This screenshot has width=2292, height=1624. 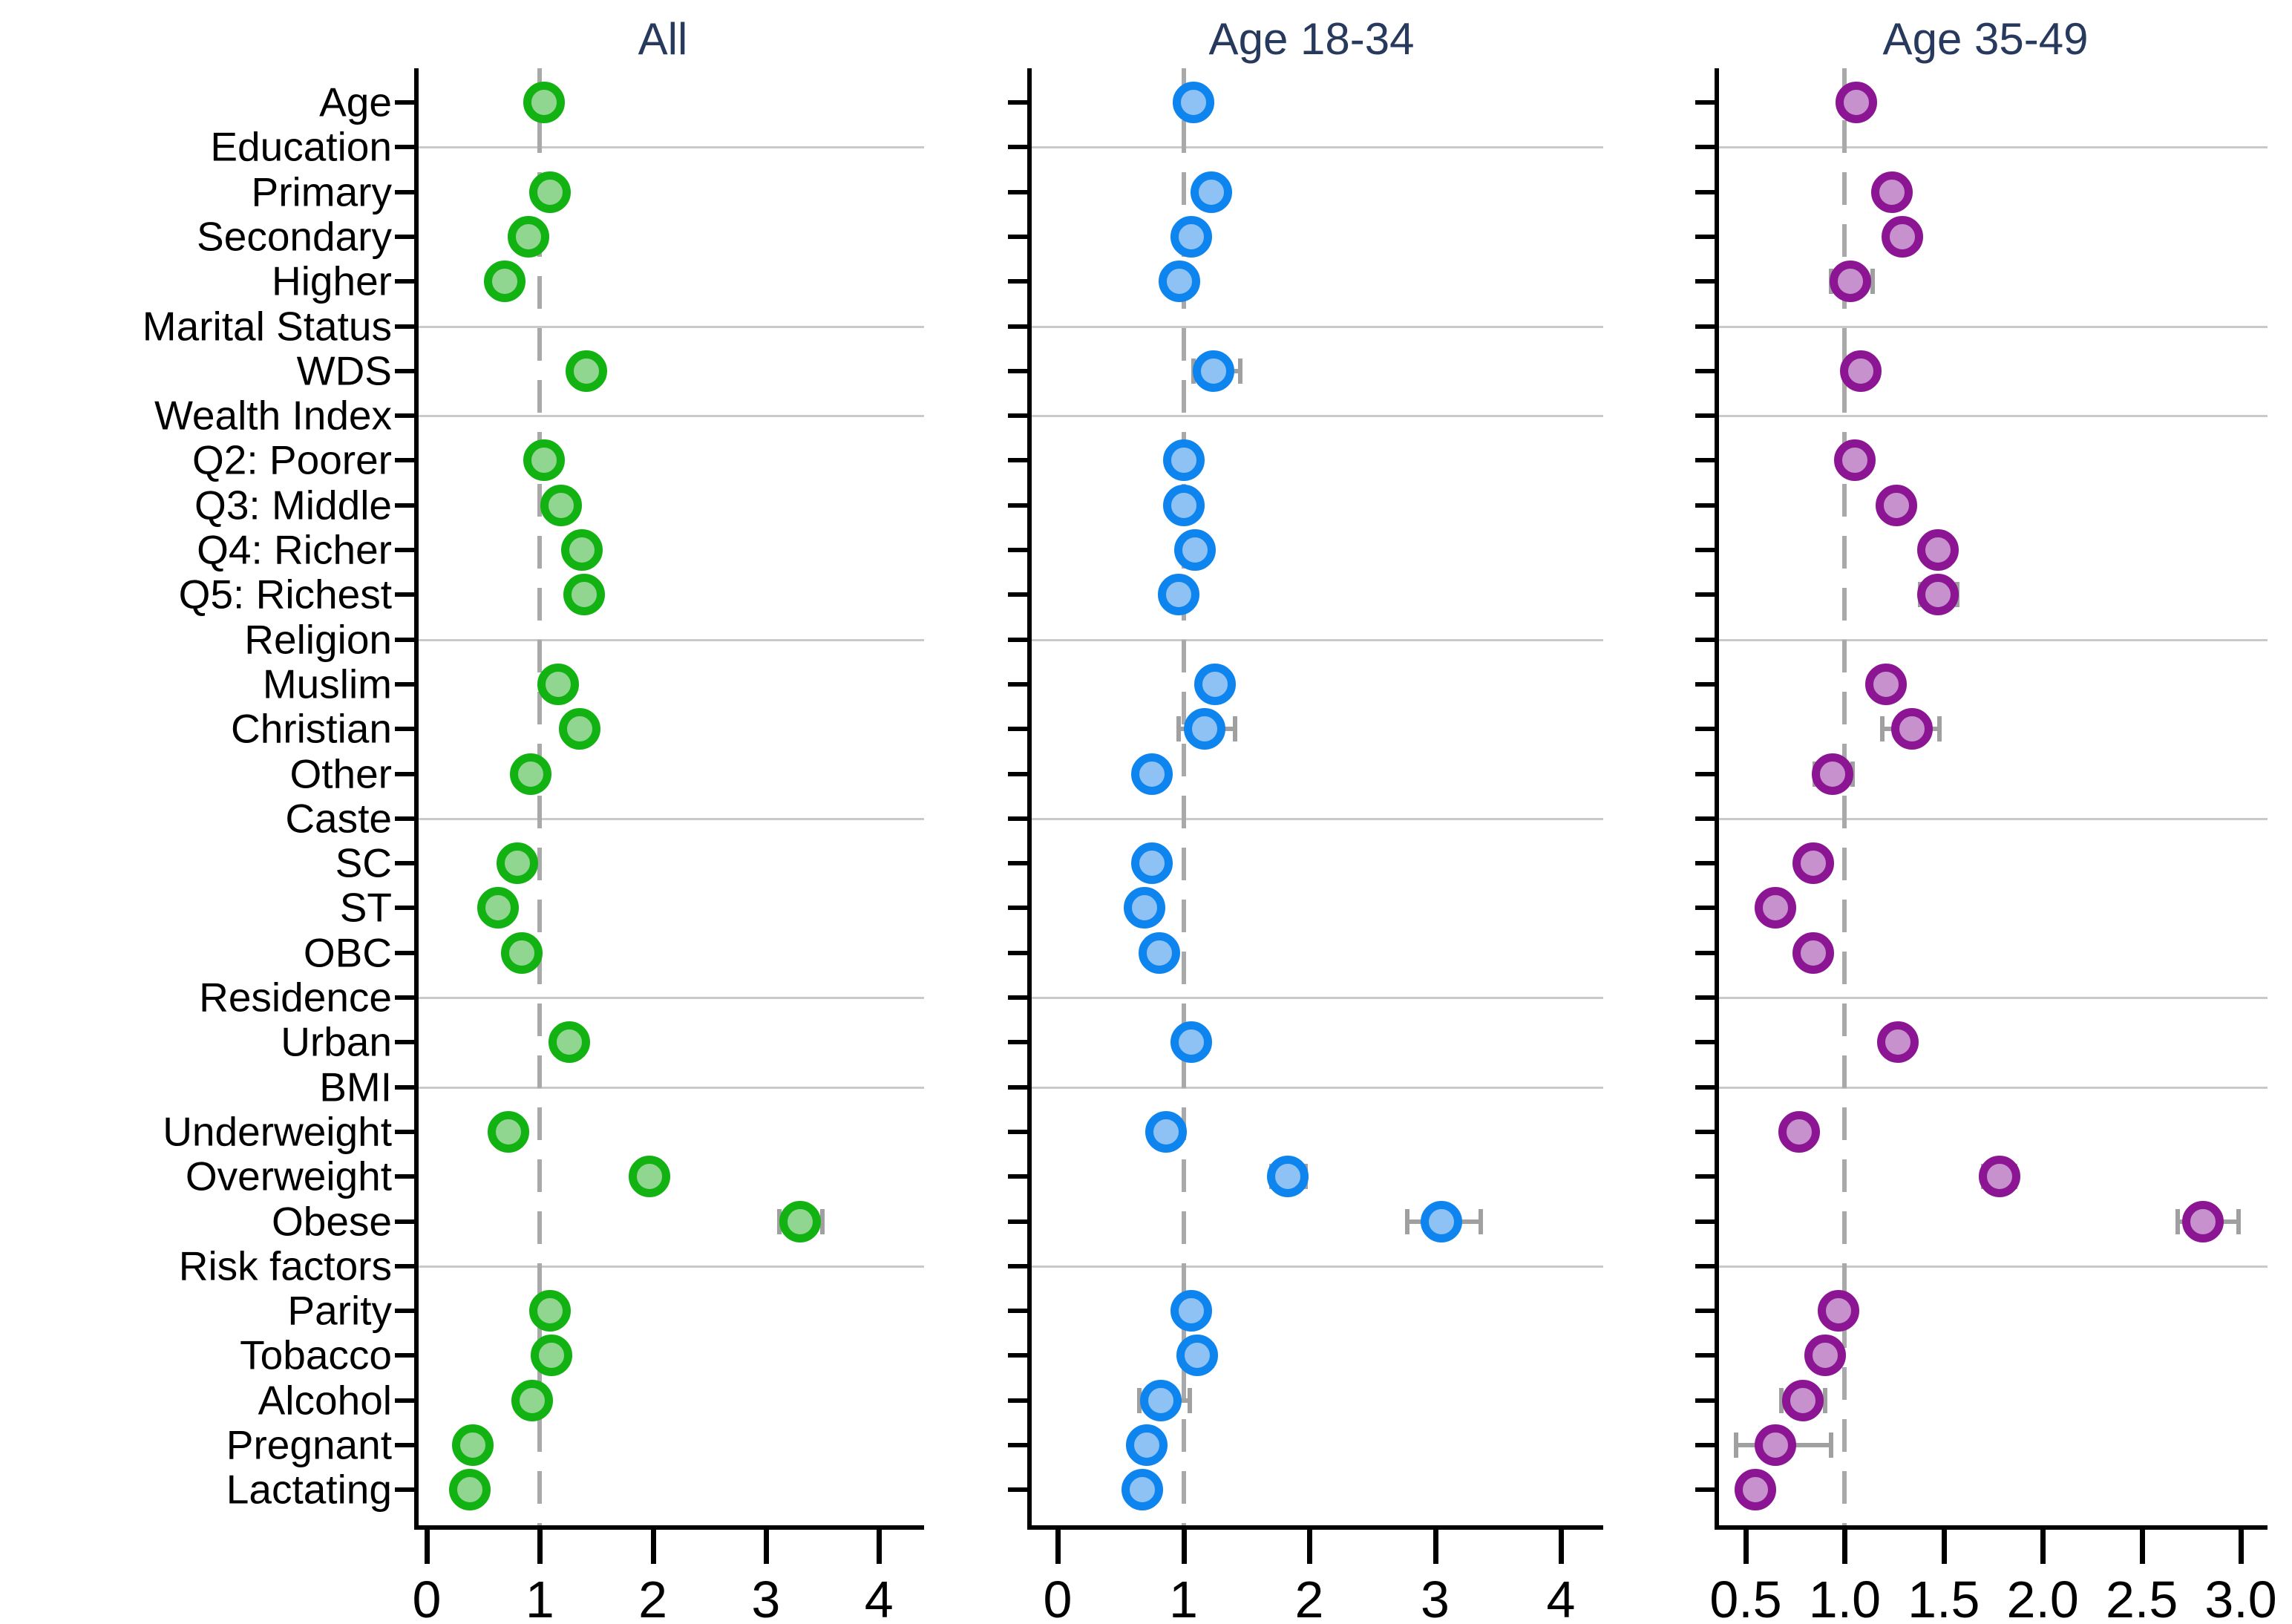 I want to click on y-axis-spine, so click(x=1029, y=799).